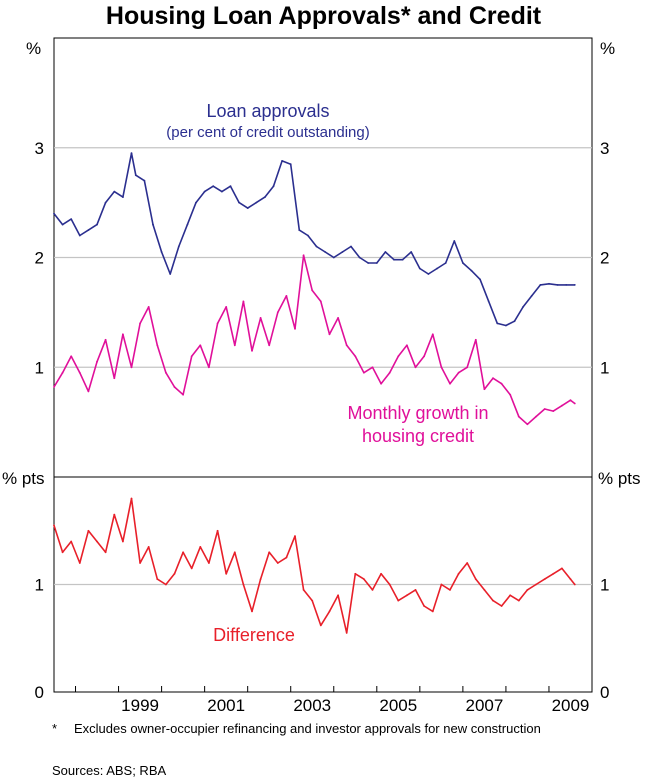  Describe the element at coordinates (39, 692) in the screenshot. I see `y-tick-label-left-bottom-0: 0` at that location.